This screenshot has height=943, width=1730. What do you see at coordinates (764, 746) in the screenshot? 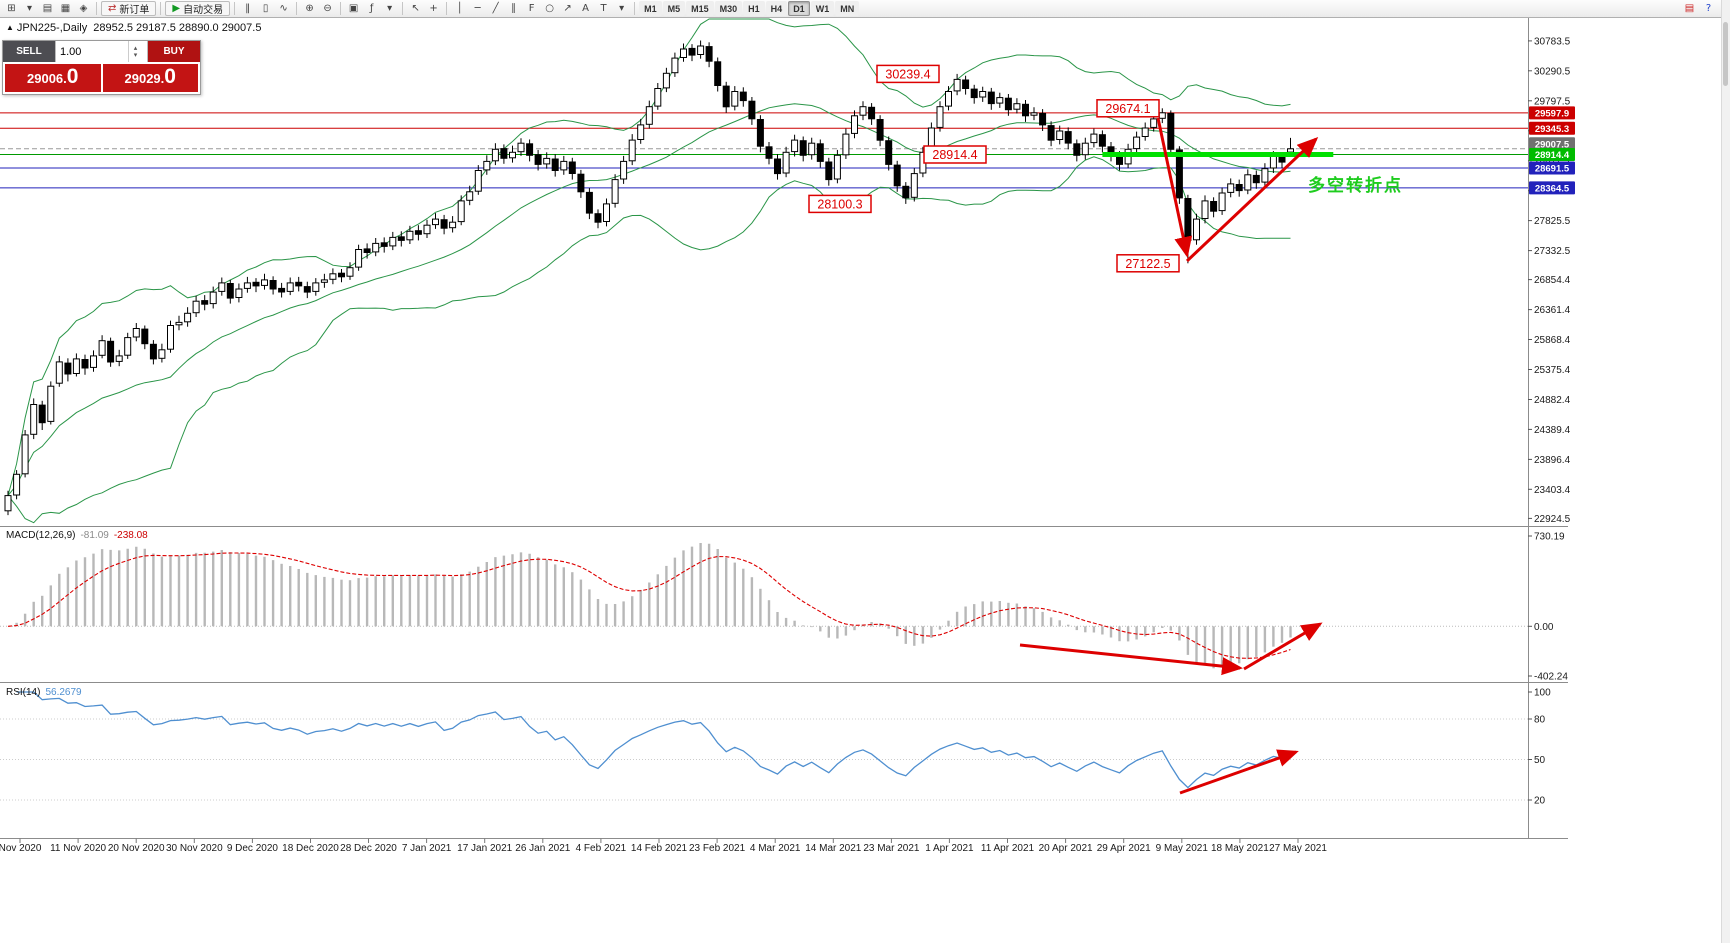
I see `rsi-pane` at bounding box center [764, 746].